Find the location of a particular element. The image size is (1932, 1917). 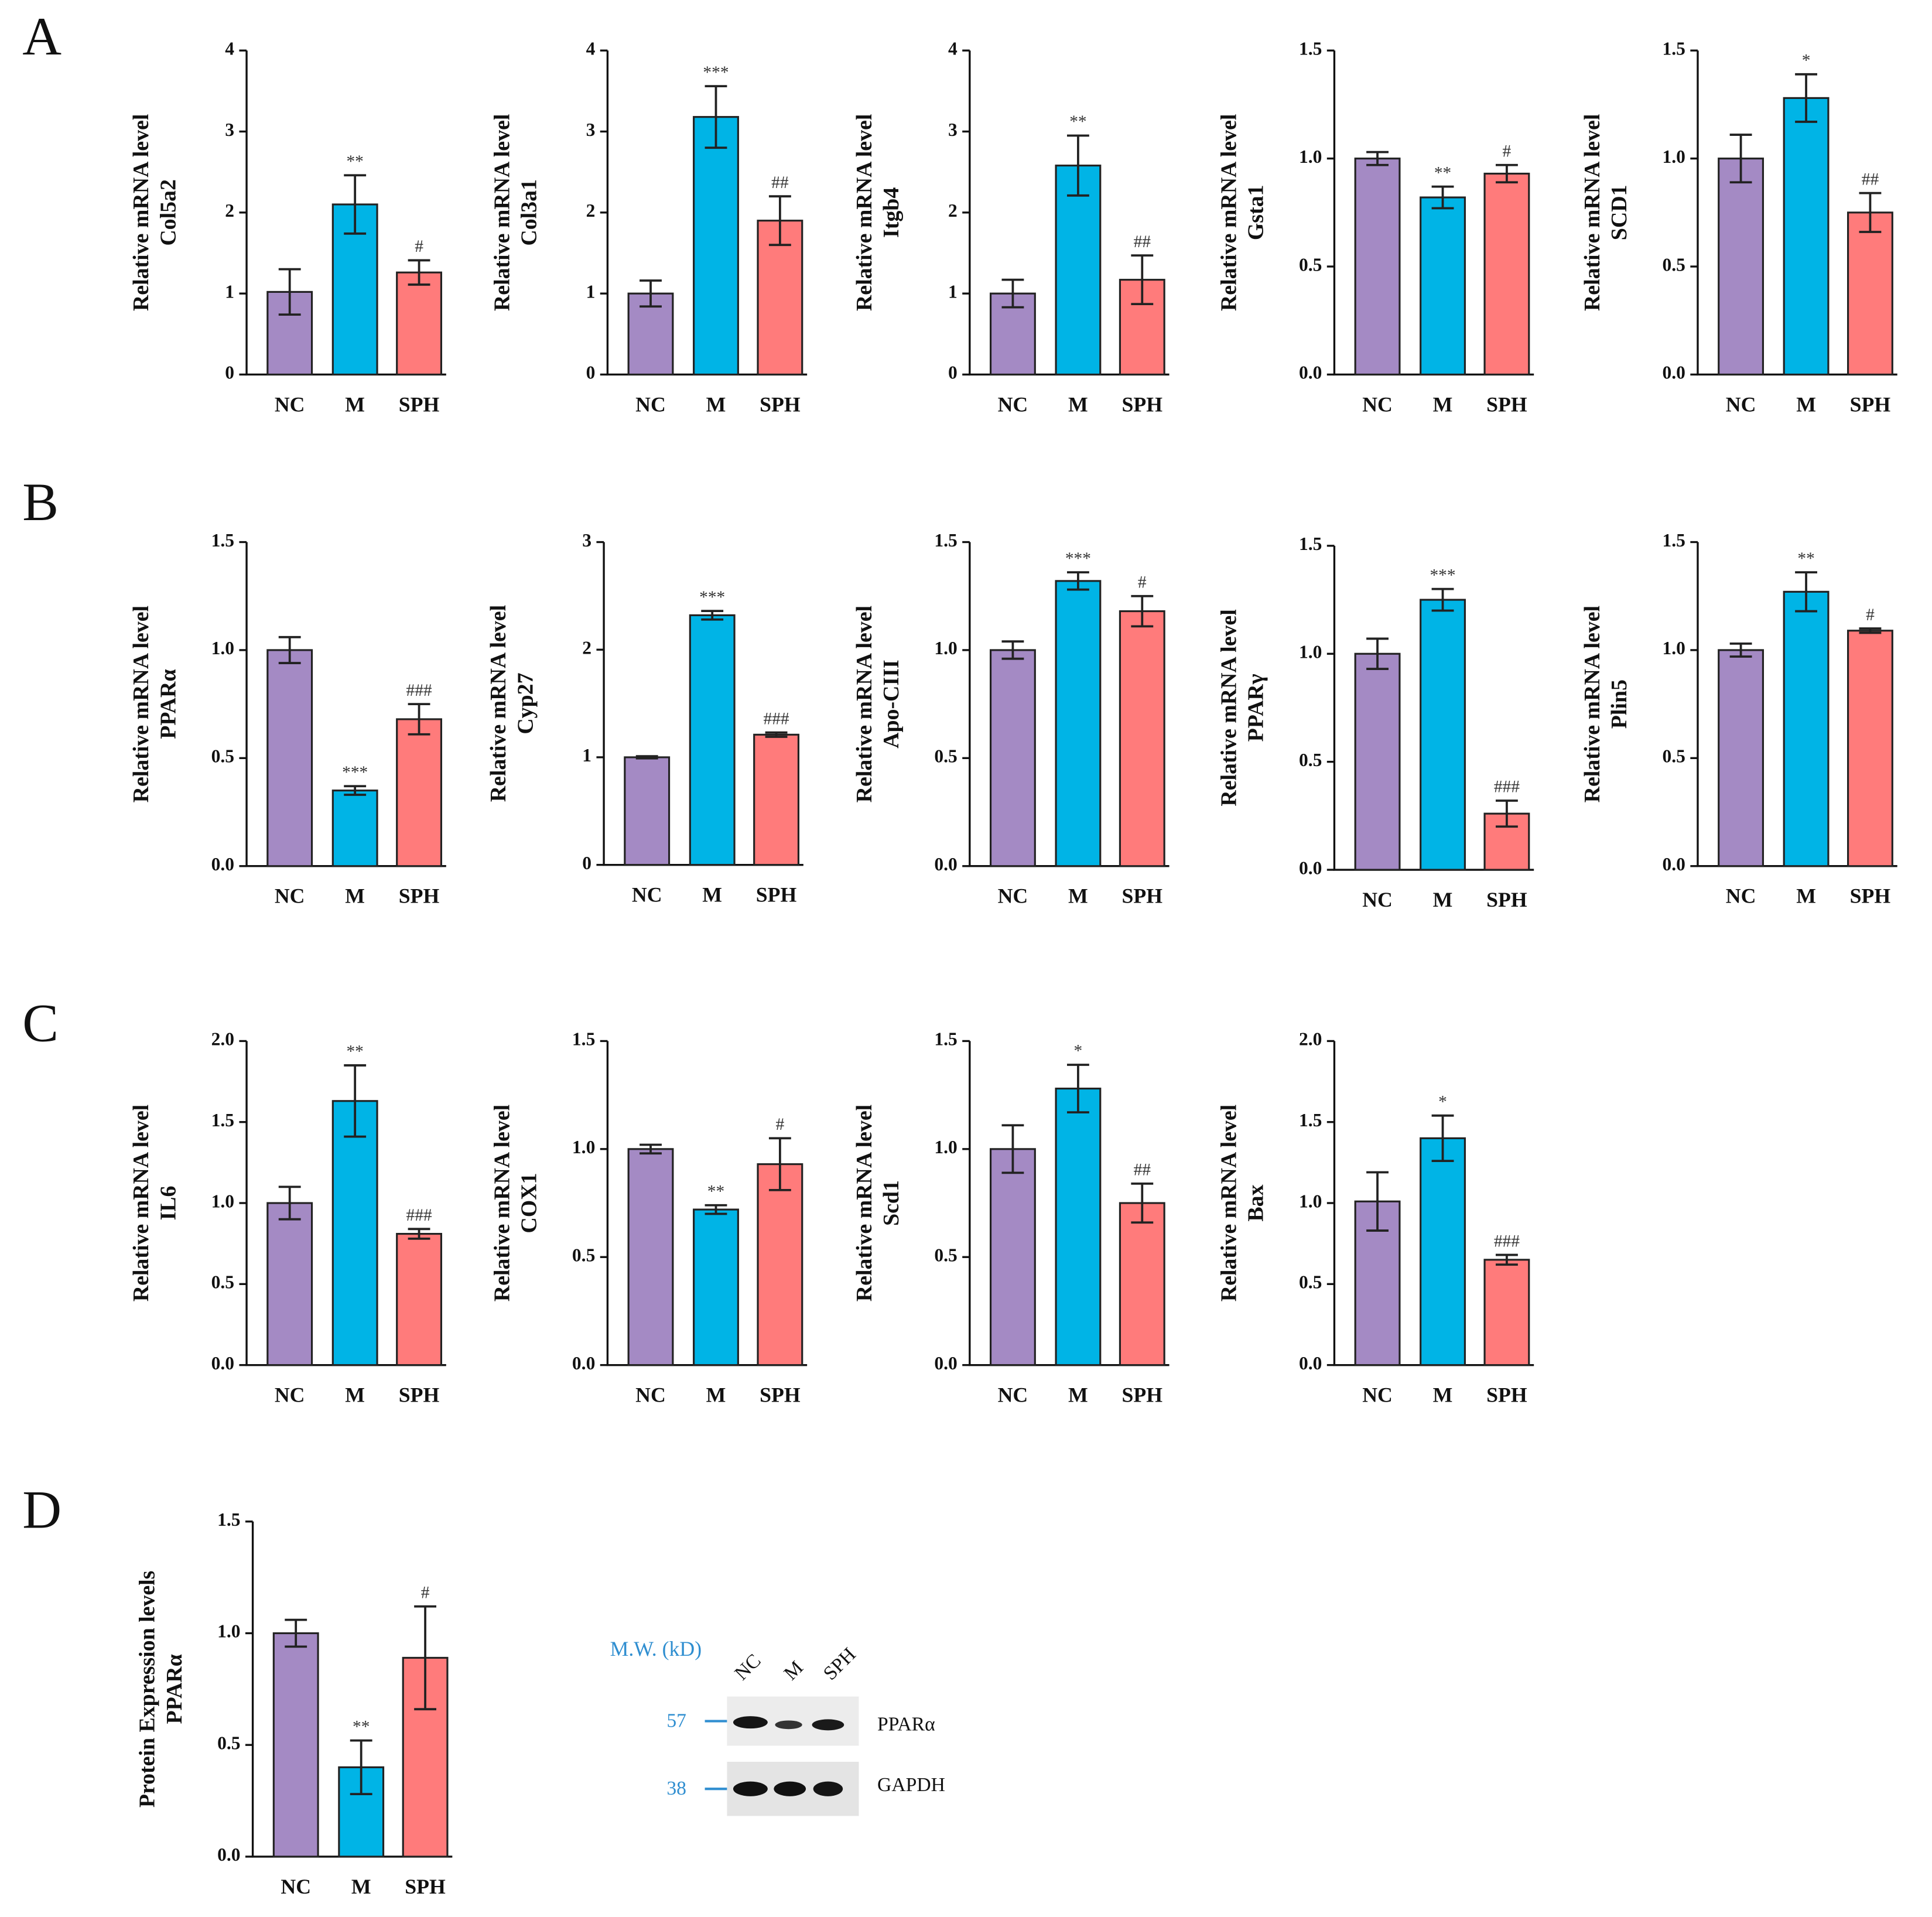

y-axis-label: Plin5 is located at coordinates (1619, 704).